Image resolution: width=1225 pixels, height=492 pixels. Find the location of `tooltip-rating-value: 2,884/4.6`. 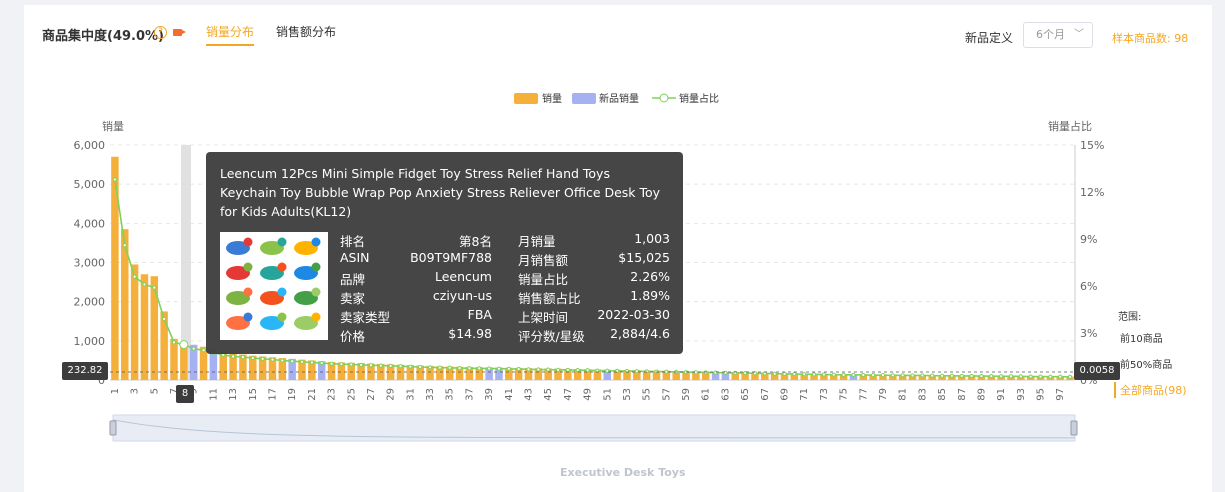

tooltip-rating-value: 2,884/4.6 is located at coordinates (630, 333).